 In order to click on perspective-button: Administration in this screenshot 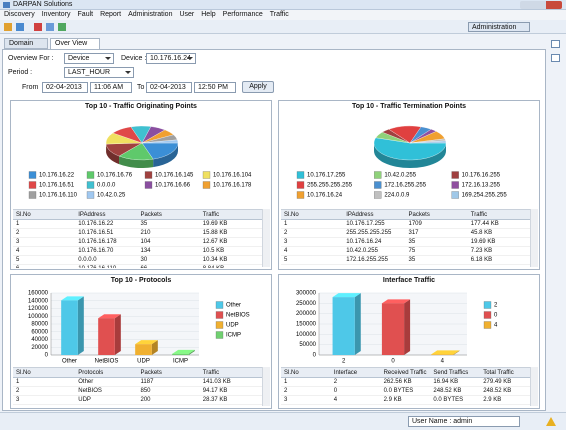, I will do `click(499, 27)`.